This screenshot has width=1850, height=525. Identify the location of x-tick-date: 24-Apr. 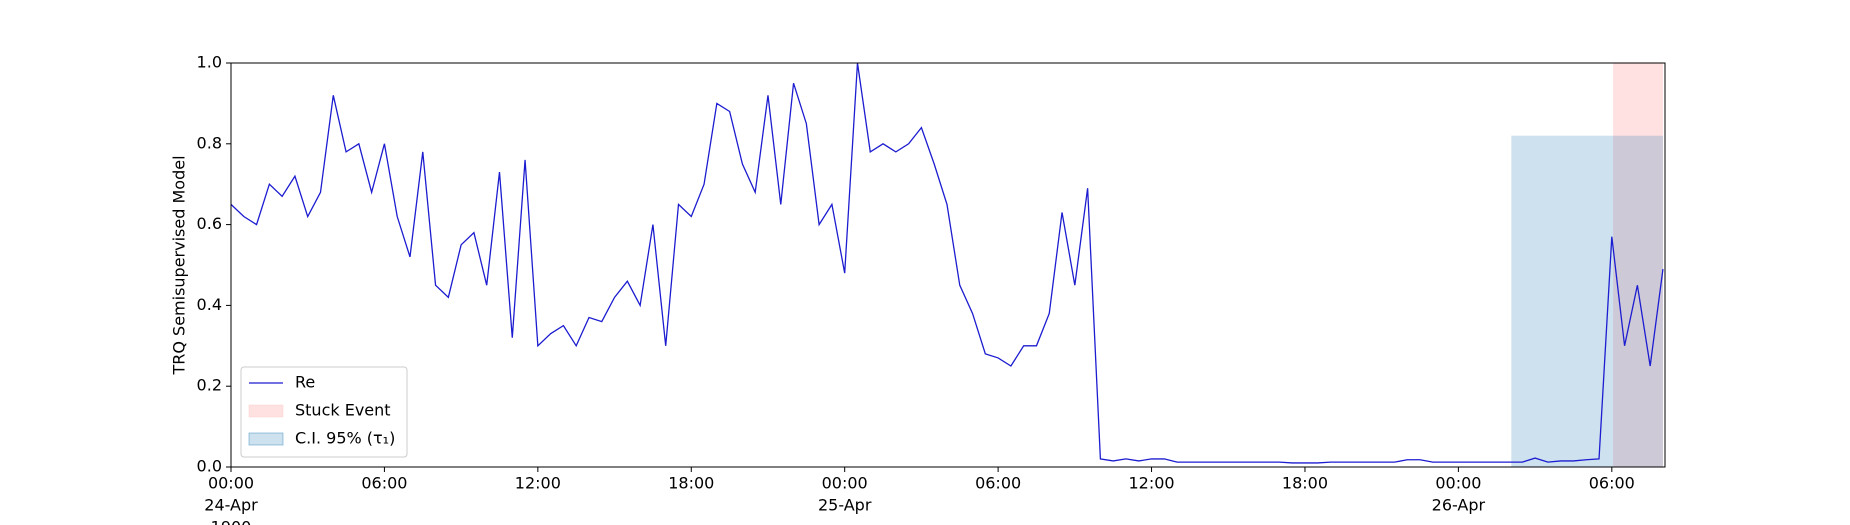
(231, 505).